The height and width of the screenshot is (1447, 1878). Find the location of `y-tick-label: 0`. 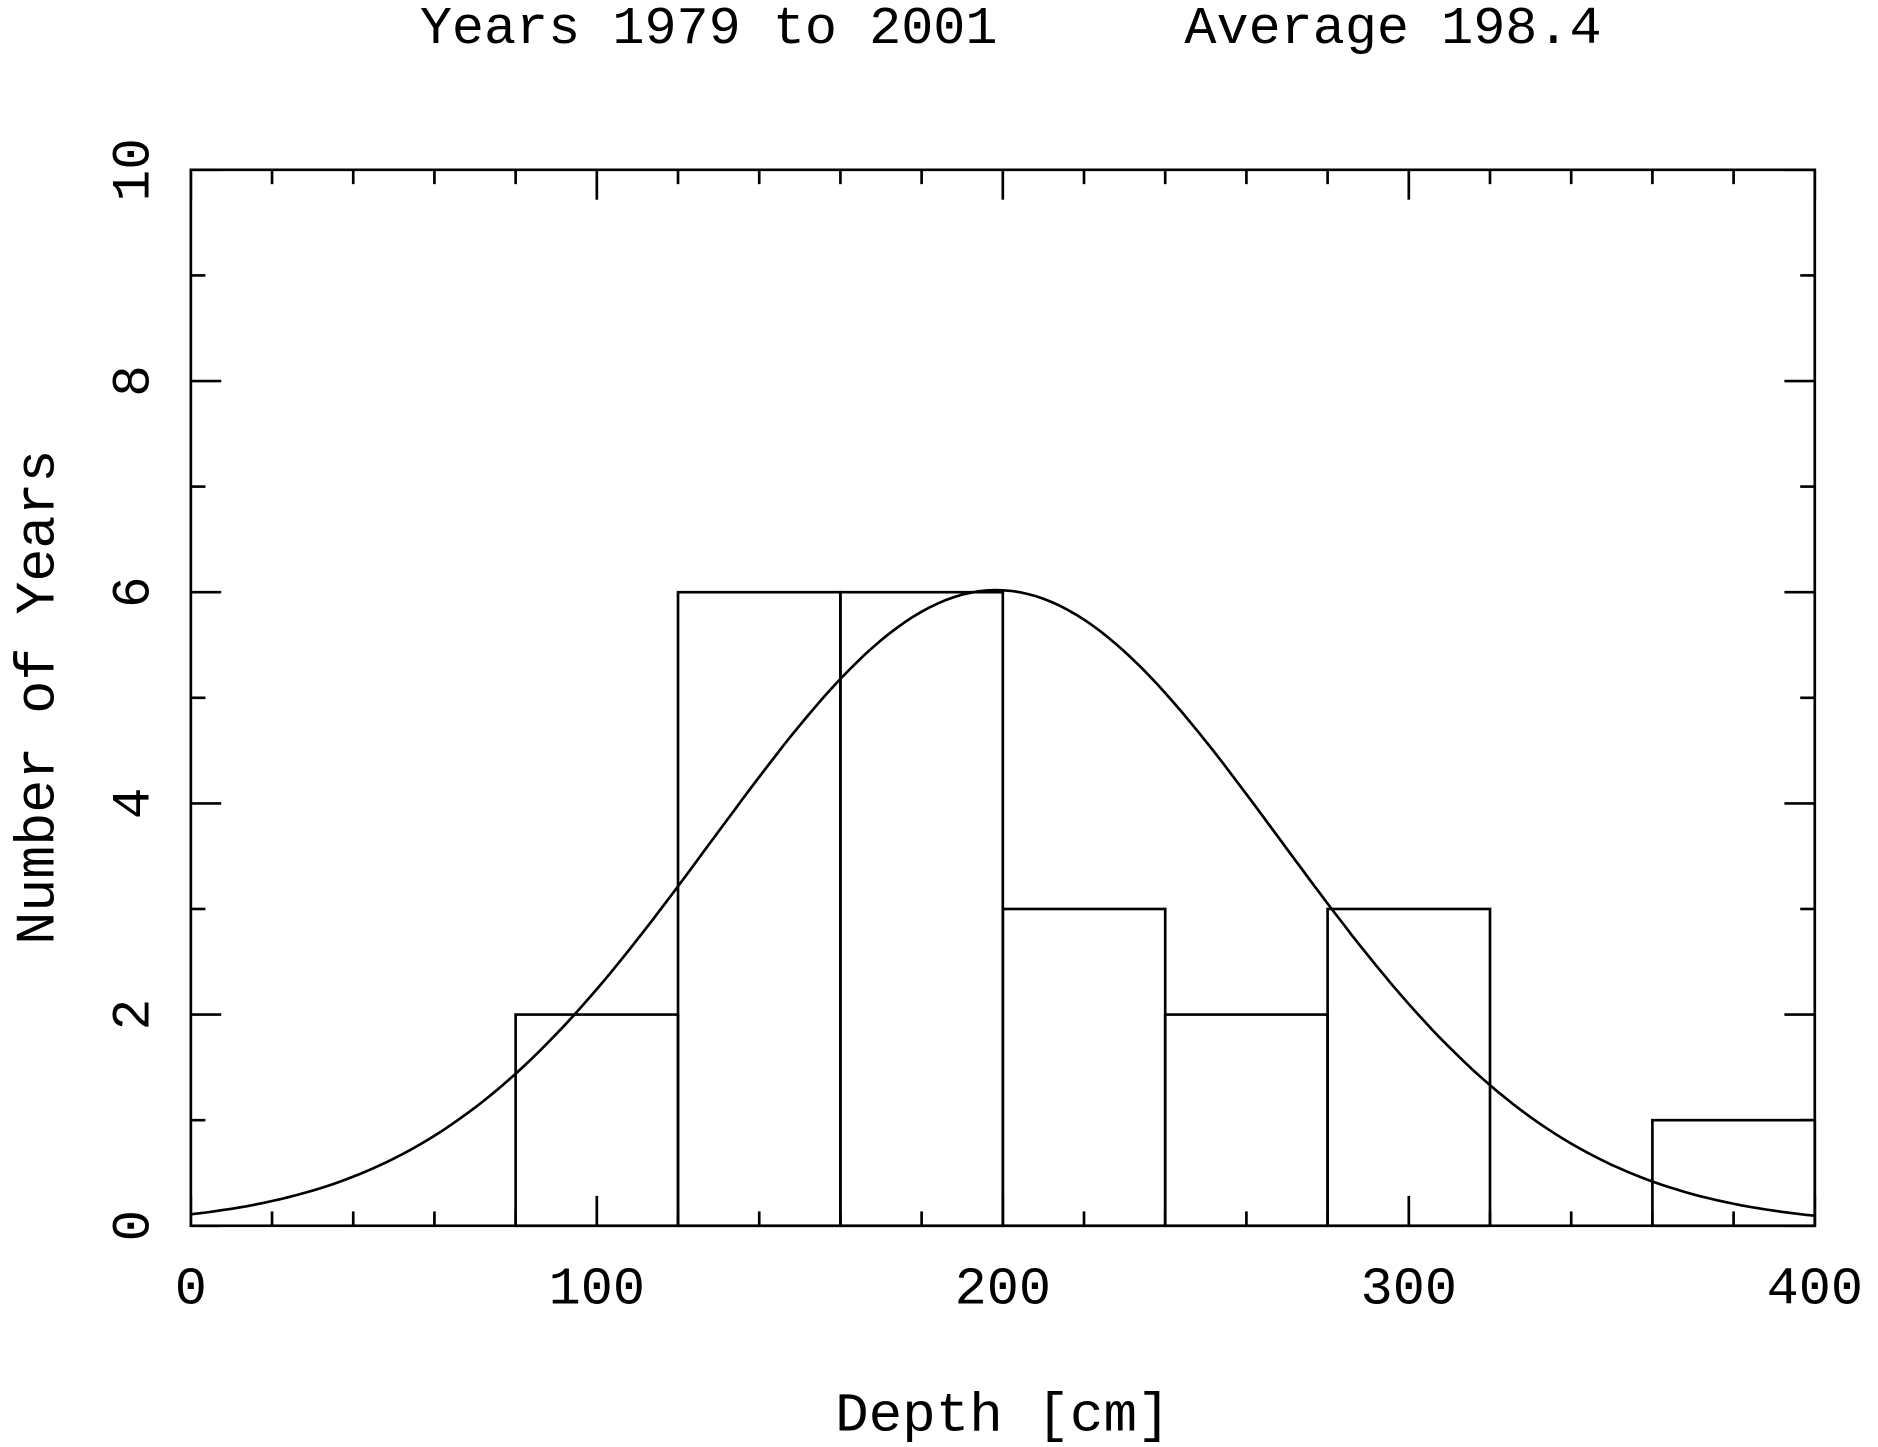

y-tick-label: 0 is located at coordinates (134, 1226).